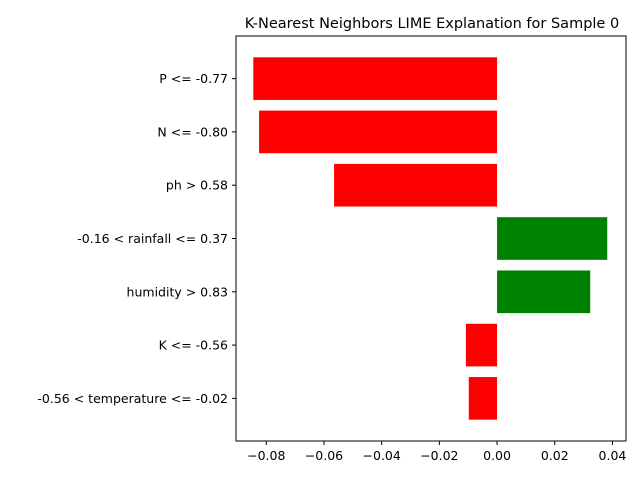 This screenshot has height=480, width=640. What do you see at coordinates (197, 185) in the screenshot?
I see `y-tick-label: ph > 0.58` at bounding box center [197, 185].